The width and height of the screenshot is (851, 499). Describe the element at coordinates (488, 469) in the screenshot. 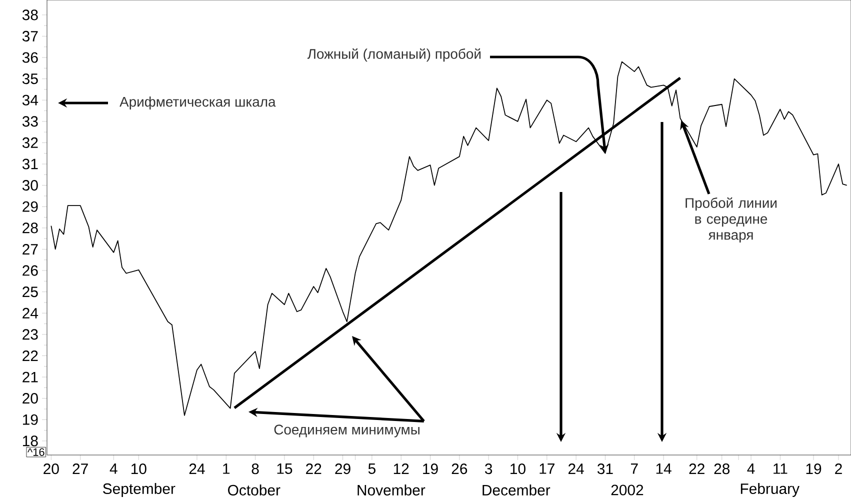

I see `x-tick-label: 3` at that location.